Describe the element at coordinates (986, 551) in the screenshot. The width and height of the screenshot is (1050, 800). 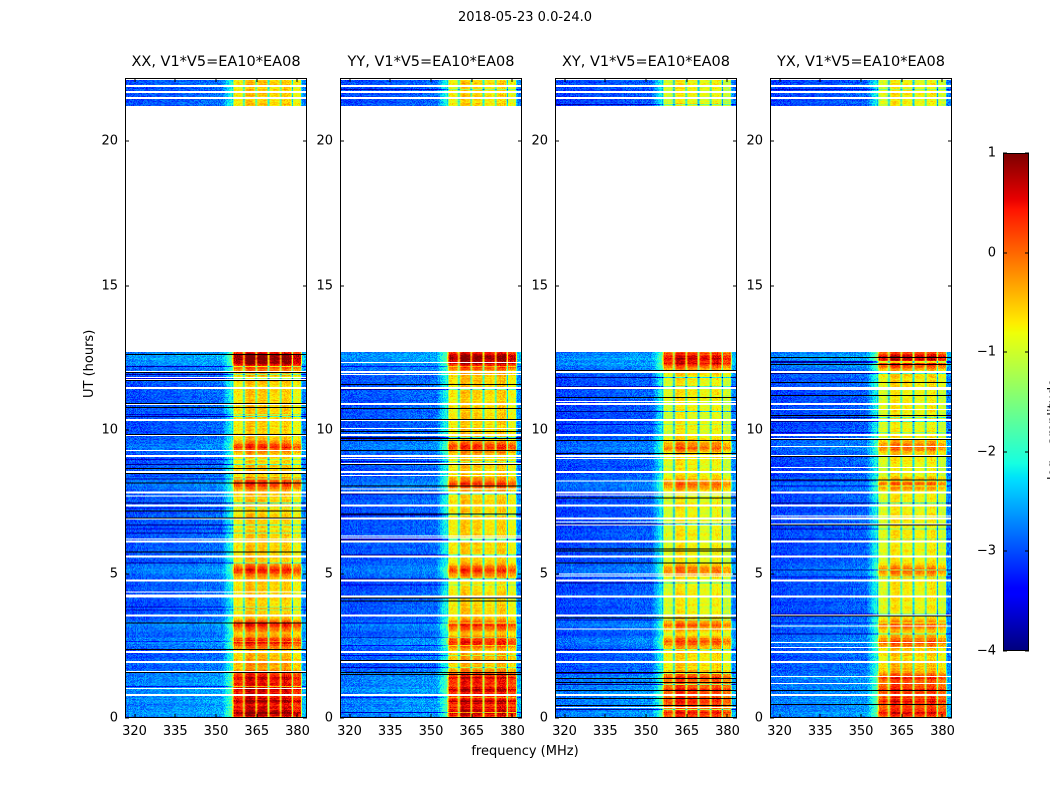
I see `colorbar-tick-label: −3` at that location.